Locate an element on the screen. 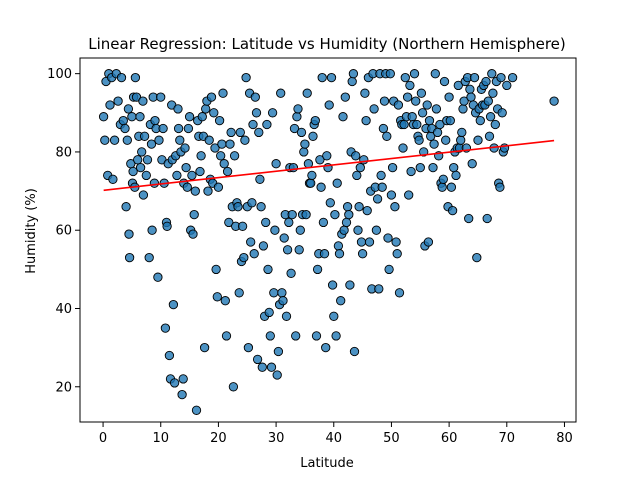 The height and width of the screenshot is (480, 640). y-tick-label: 20 is located at coordinates (63, 387).